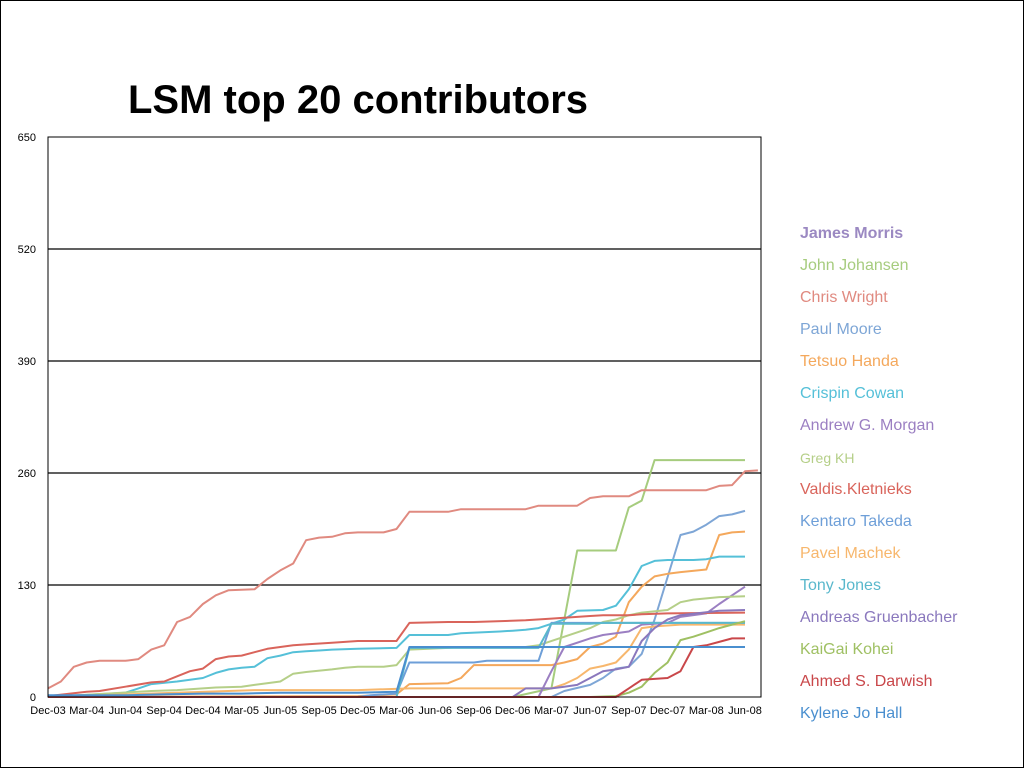  What do you see at coordinates (202, 711) in the screenshot?
I see `x-tick-label: Dec-04` at bounding box center [202, 711].